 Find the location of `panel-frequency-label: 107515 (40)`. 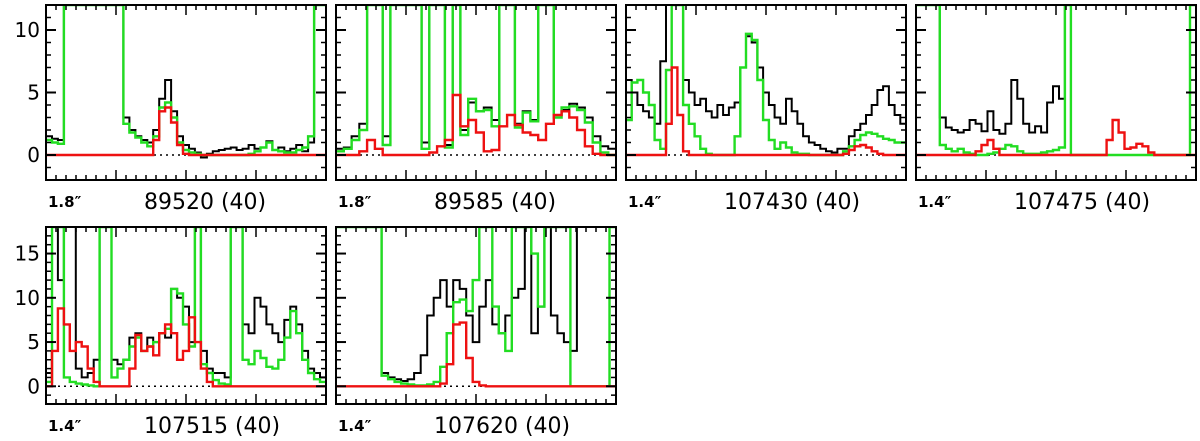

panel-frequency-label: 107515 (40) is located at coordinates (212, 426).